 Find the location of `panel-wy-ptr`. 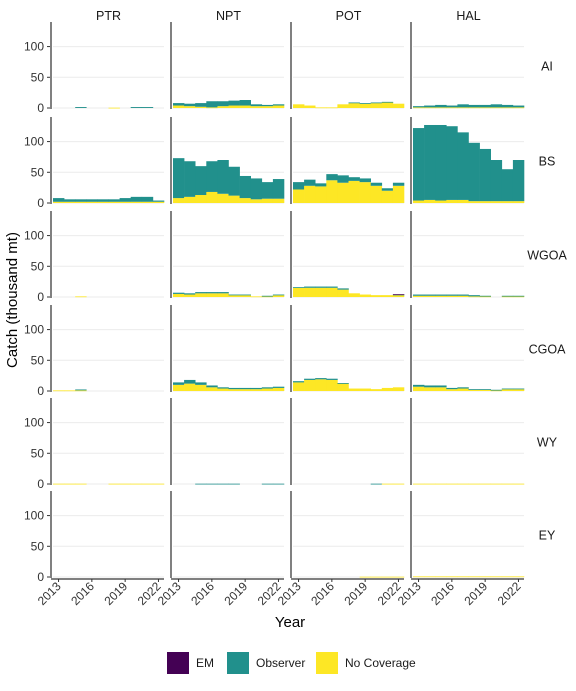

panel-wy-ptr is located at coordinates (107, 441).